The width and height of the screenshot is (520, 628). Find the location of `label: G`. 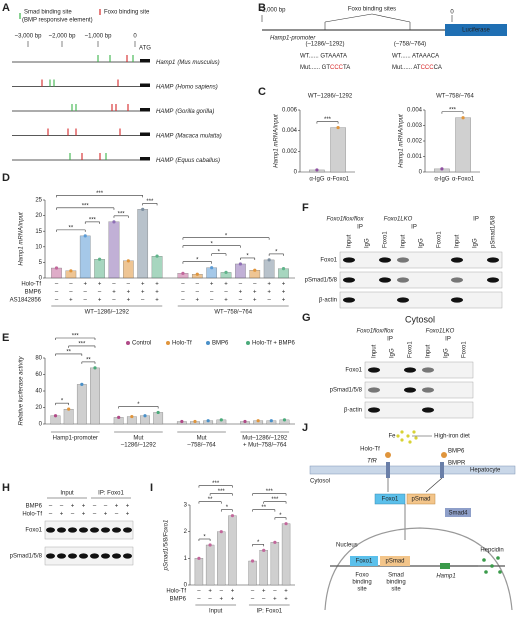

label: G is located at coordinates (306, 318).